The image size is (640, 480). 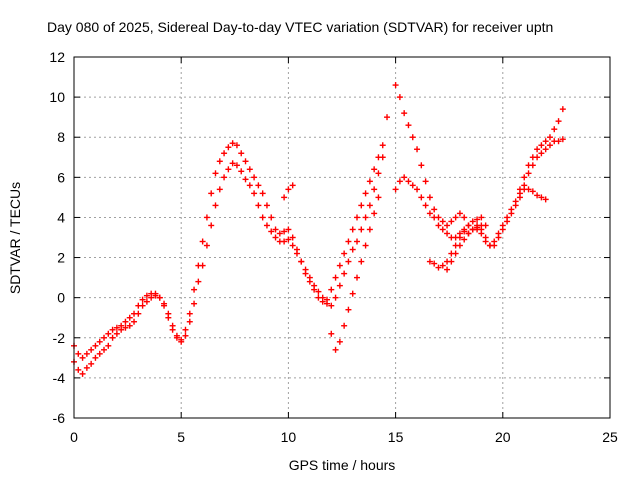 What do you see at coordinates (61, 298) in the screenshot?
I see `y-tick-label: 0` at bounding box center [61, 298].